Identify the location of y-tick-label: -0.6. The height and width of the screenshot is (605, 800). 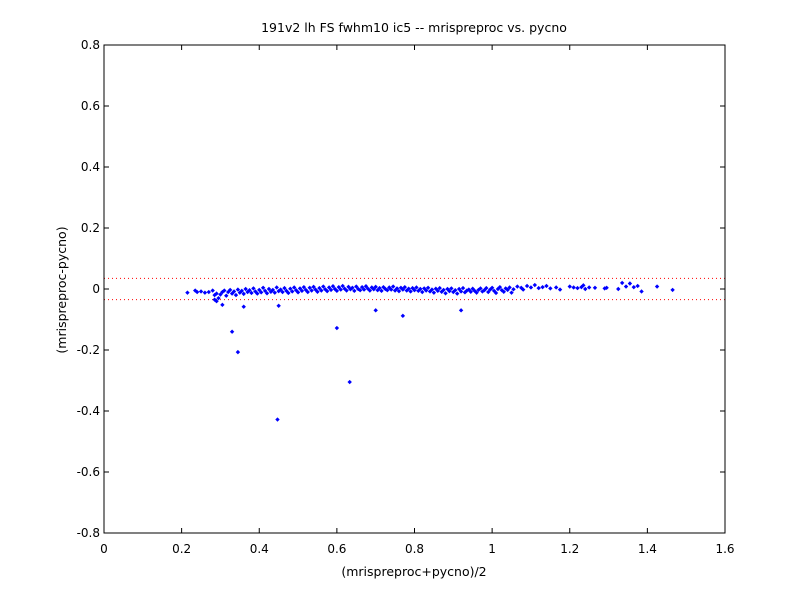
(88, 472).